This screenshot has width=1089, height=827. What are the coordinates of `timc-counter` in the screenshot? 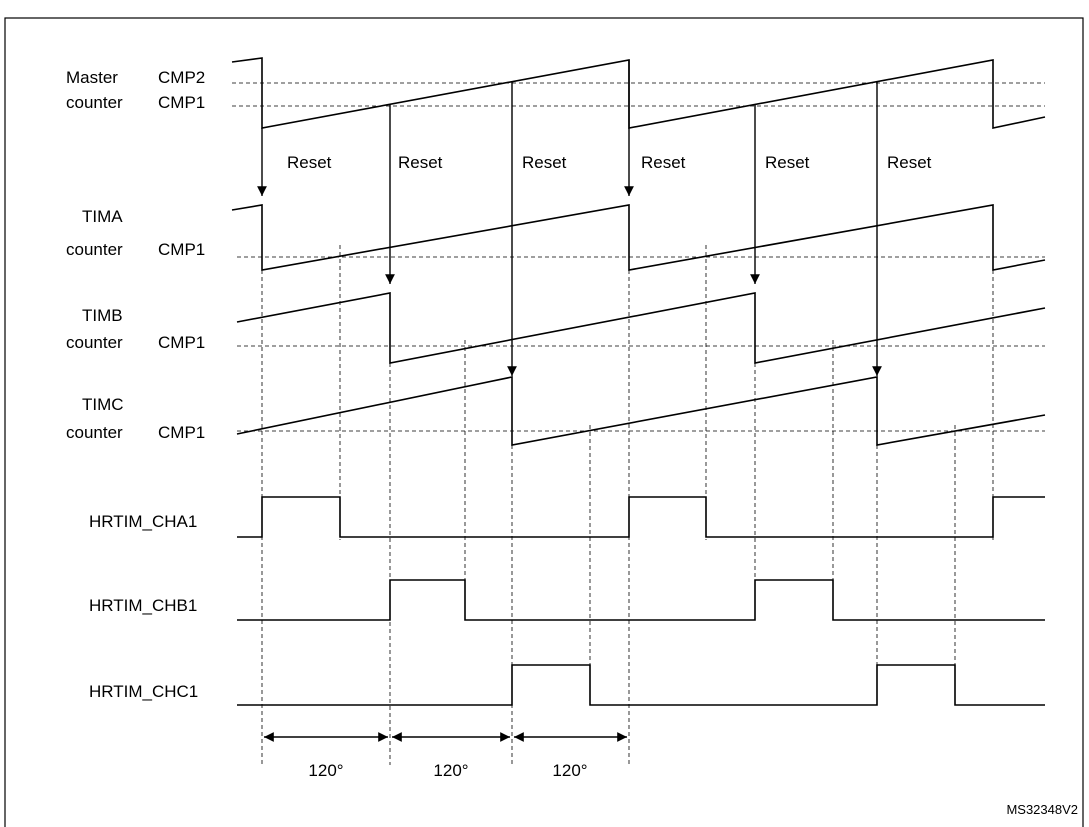 It's located at (641, 411).